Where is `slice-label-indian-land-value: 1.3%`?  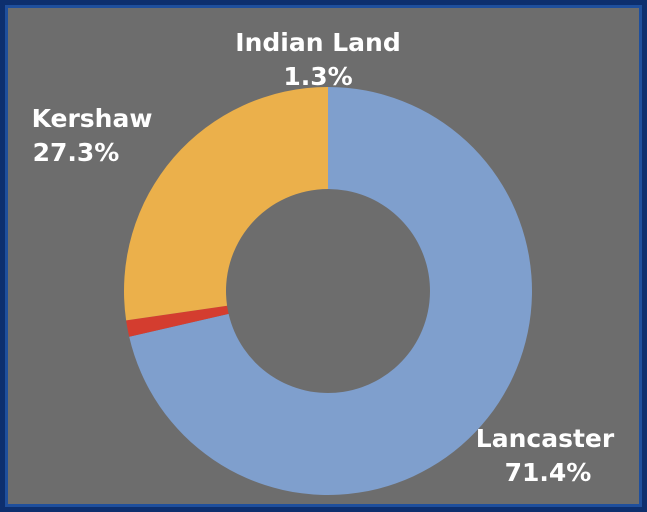 slice-label-indian-land-value: 1.3% is located at coordinates (317, 76).